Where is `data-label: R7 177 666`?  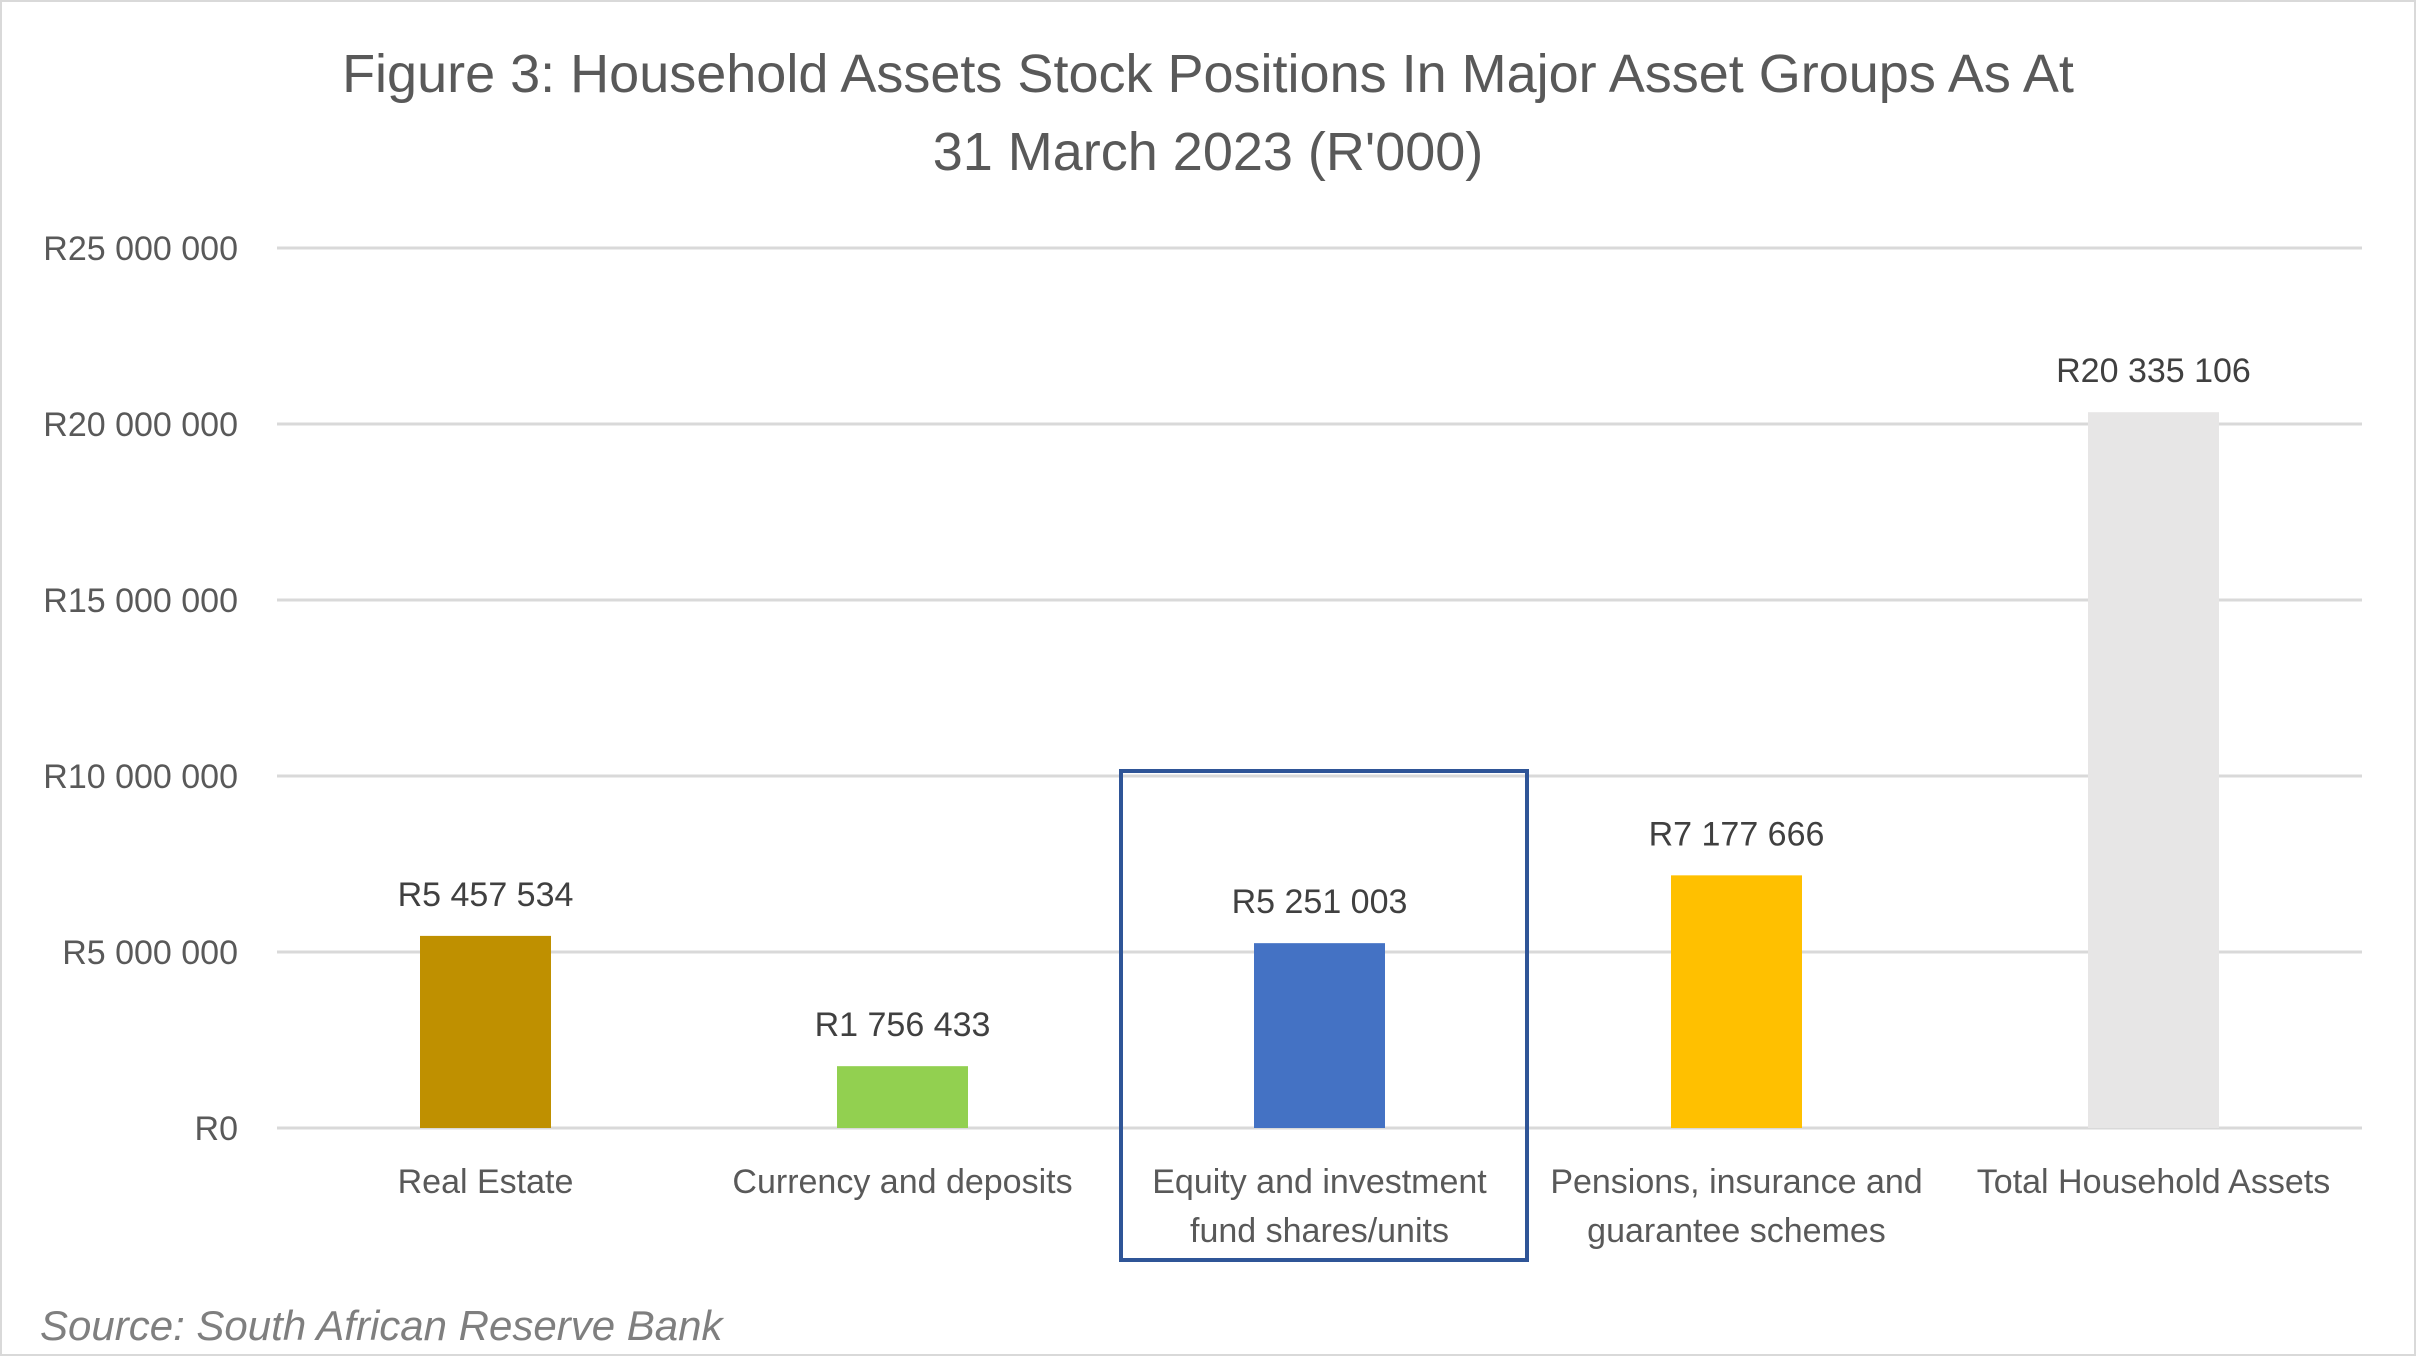 data-label: R7 177 666 is located at coordinates (1737, 834).